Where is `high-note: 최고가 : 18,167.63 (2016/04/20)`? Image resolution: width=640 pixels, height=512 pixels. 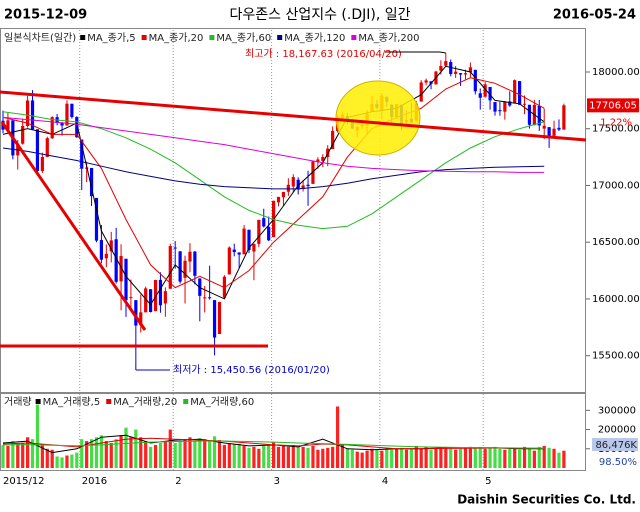
high-note: 최고가 : 18,167.63 (2016/04/20) is located at coordinates (323, 54).